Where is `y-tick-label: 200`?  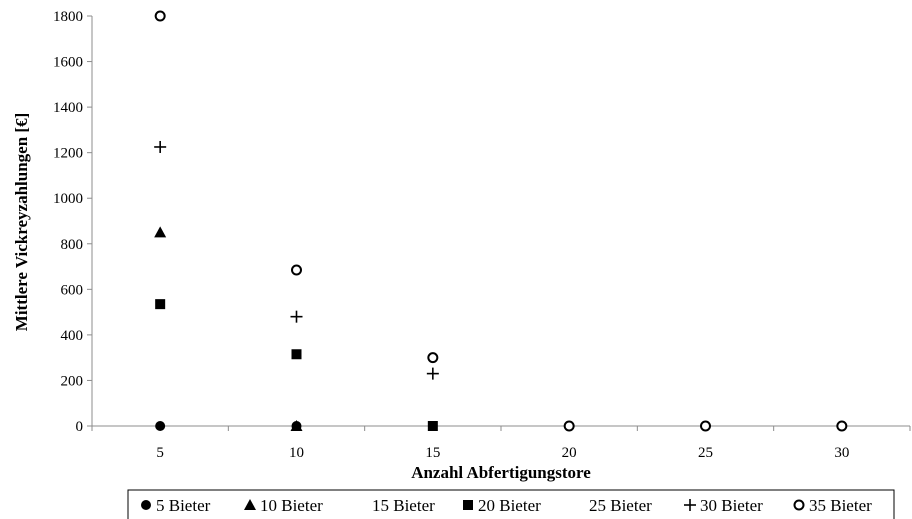
y-tick-label: 200 is located at coordinates (72, 381).